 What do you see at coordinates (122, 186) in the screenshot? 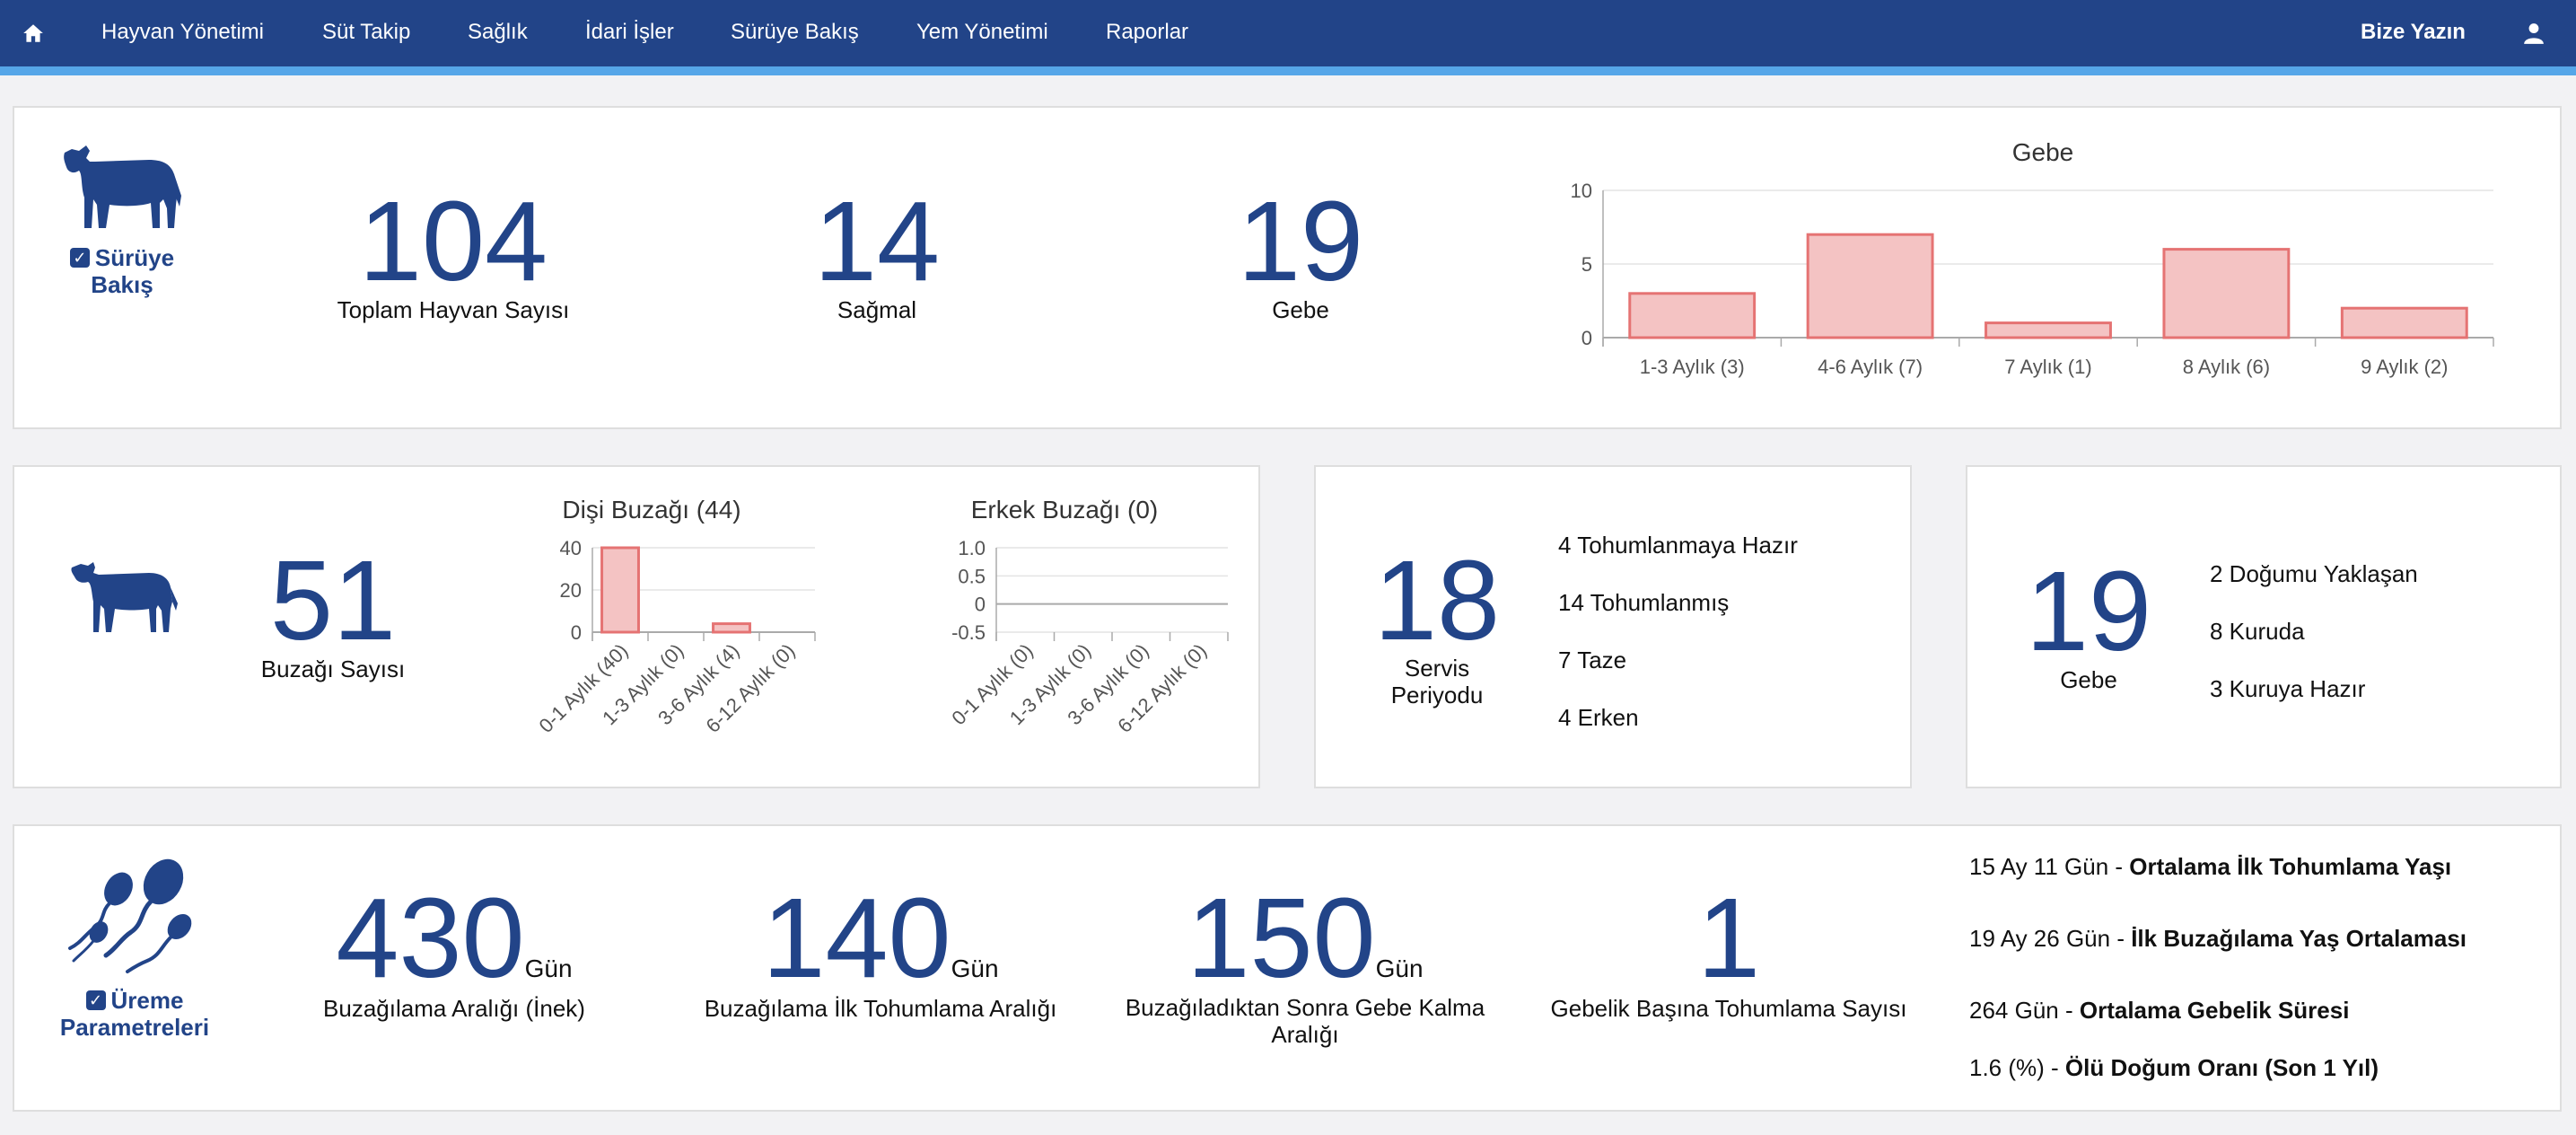
I see `cow-icon` at bounding box center [122, 186].